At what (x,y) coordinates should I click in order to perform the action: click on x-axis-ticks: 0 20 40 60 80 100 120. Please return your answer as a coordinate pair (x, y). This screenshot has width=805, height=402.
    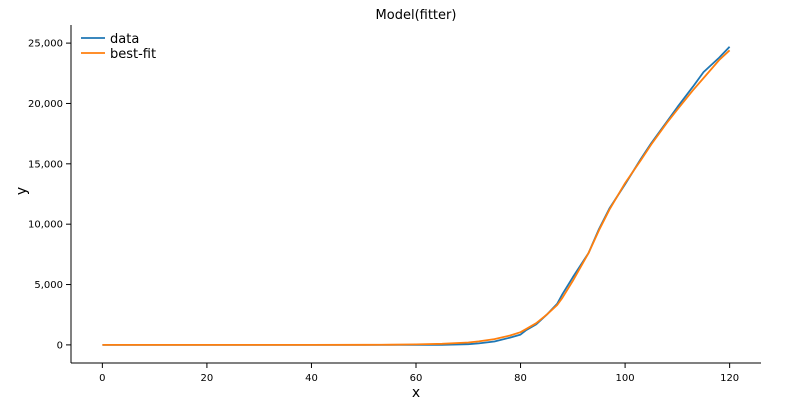
    Looking at the image, I should click on (419, 373).